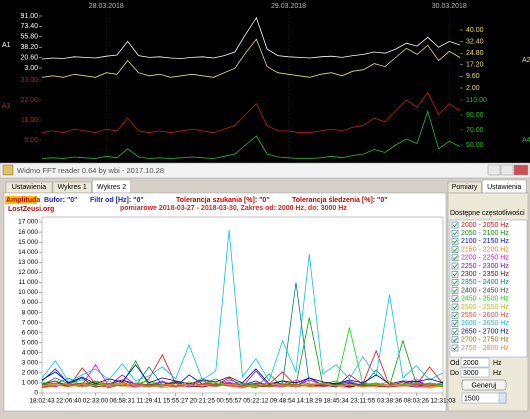 The height and width of the screenshot is (419, 530). Describe the element at coordinates (476, 100) in the screenshot. I see `y-tick-label: 110.00` at that location.